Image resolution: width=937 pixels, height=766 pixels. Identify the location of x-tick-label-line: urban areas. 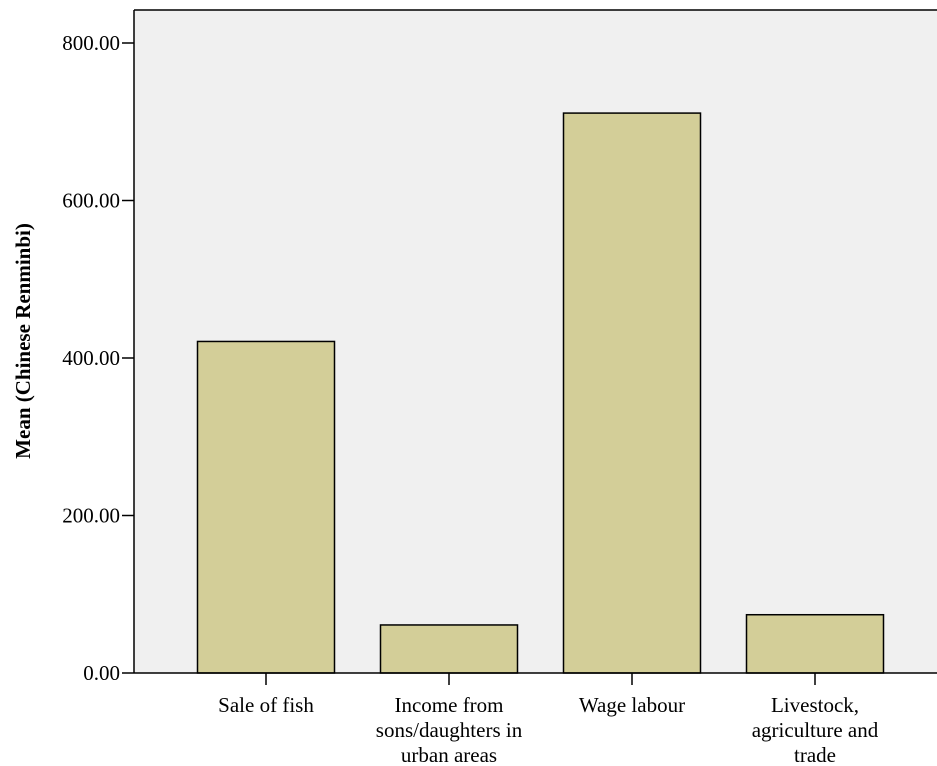
(449, 754).